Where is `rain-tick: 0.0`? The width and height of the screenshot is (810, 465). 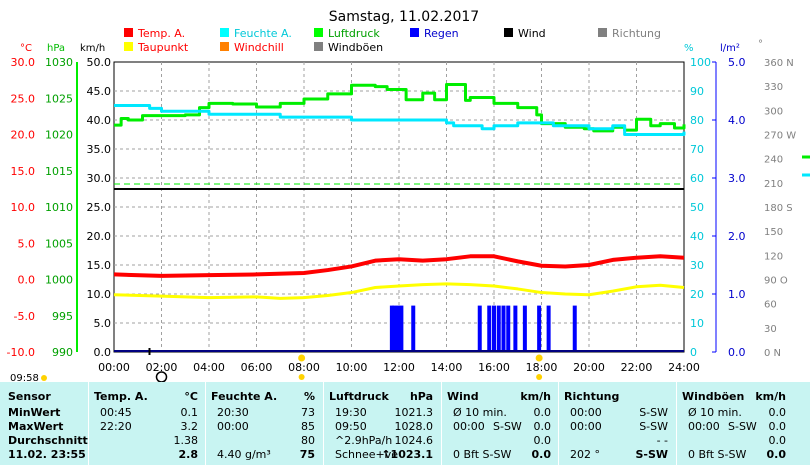
rain-tick: 0.0 is located at coordinates (737, 352).